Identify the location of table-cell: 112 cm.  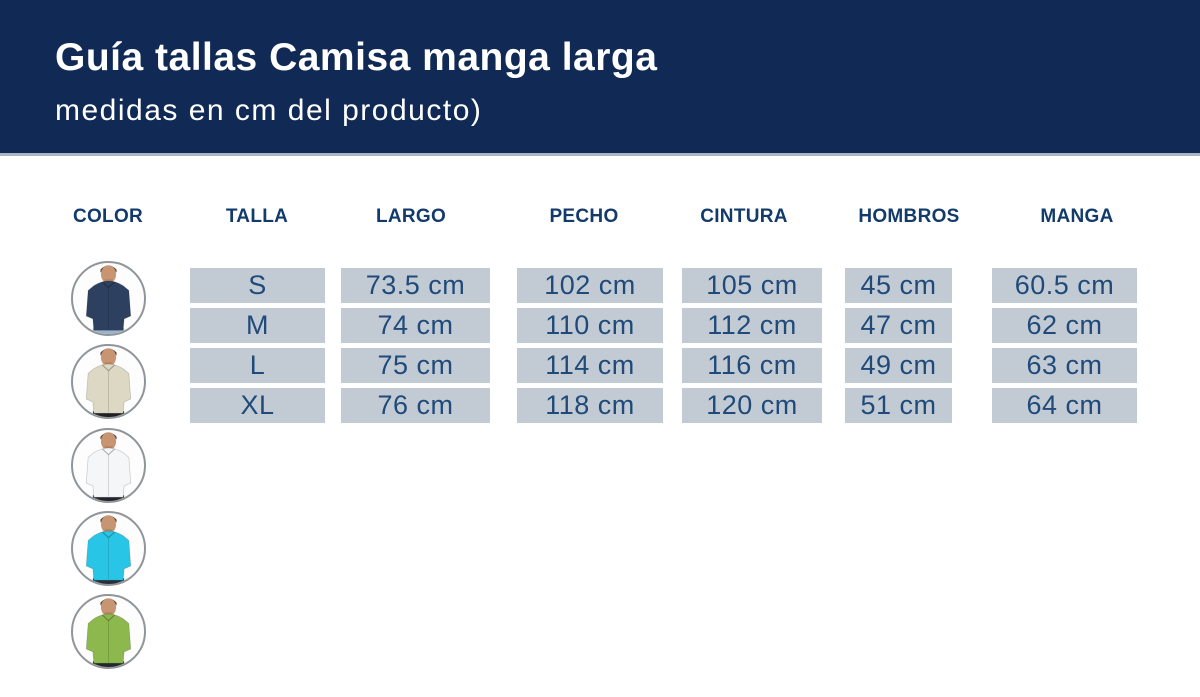
(752, 325).